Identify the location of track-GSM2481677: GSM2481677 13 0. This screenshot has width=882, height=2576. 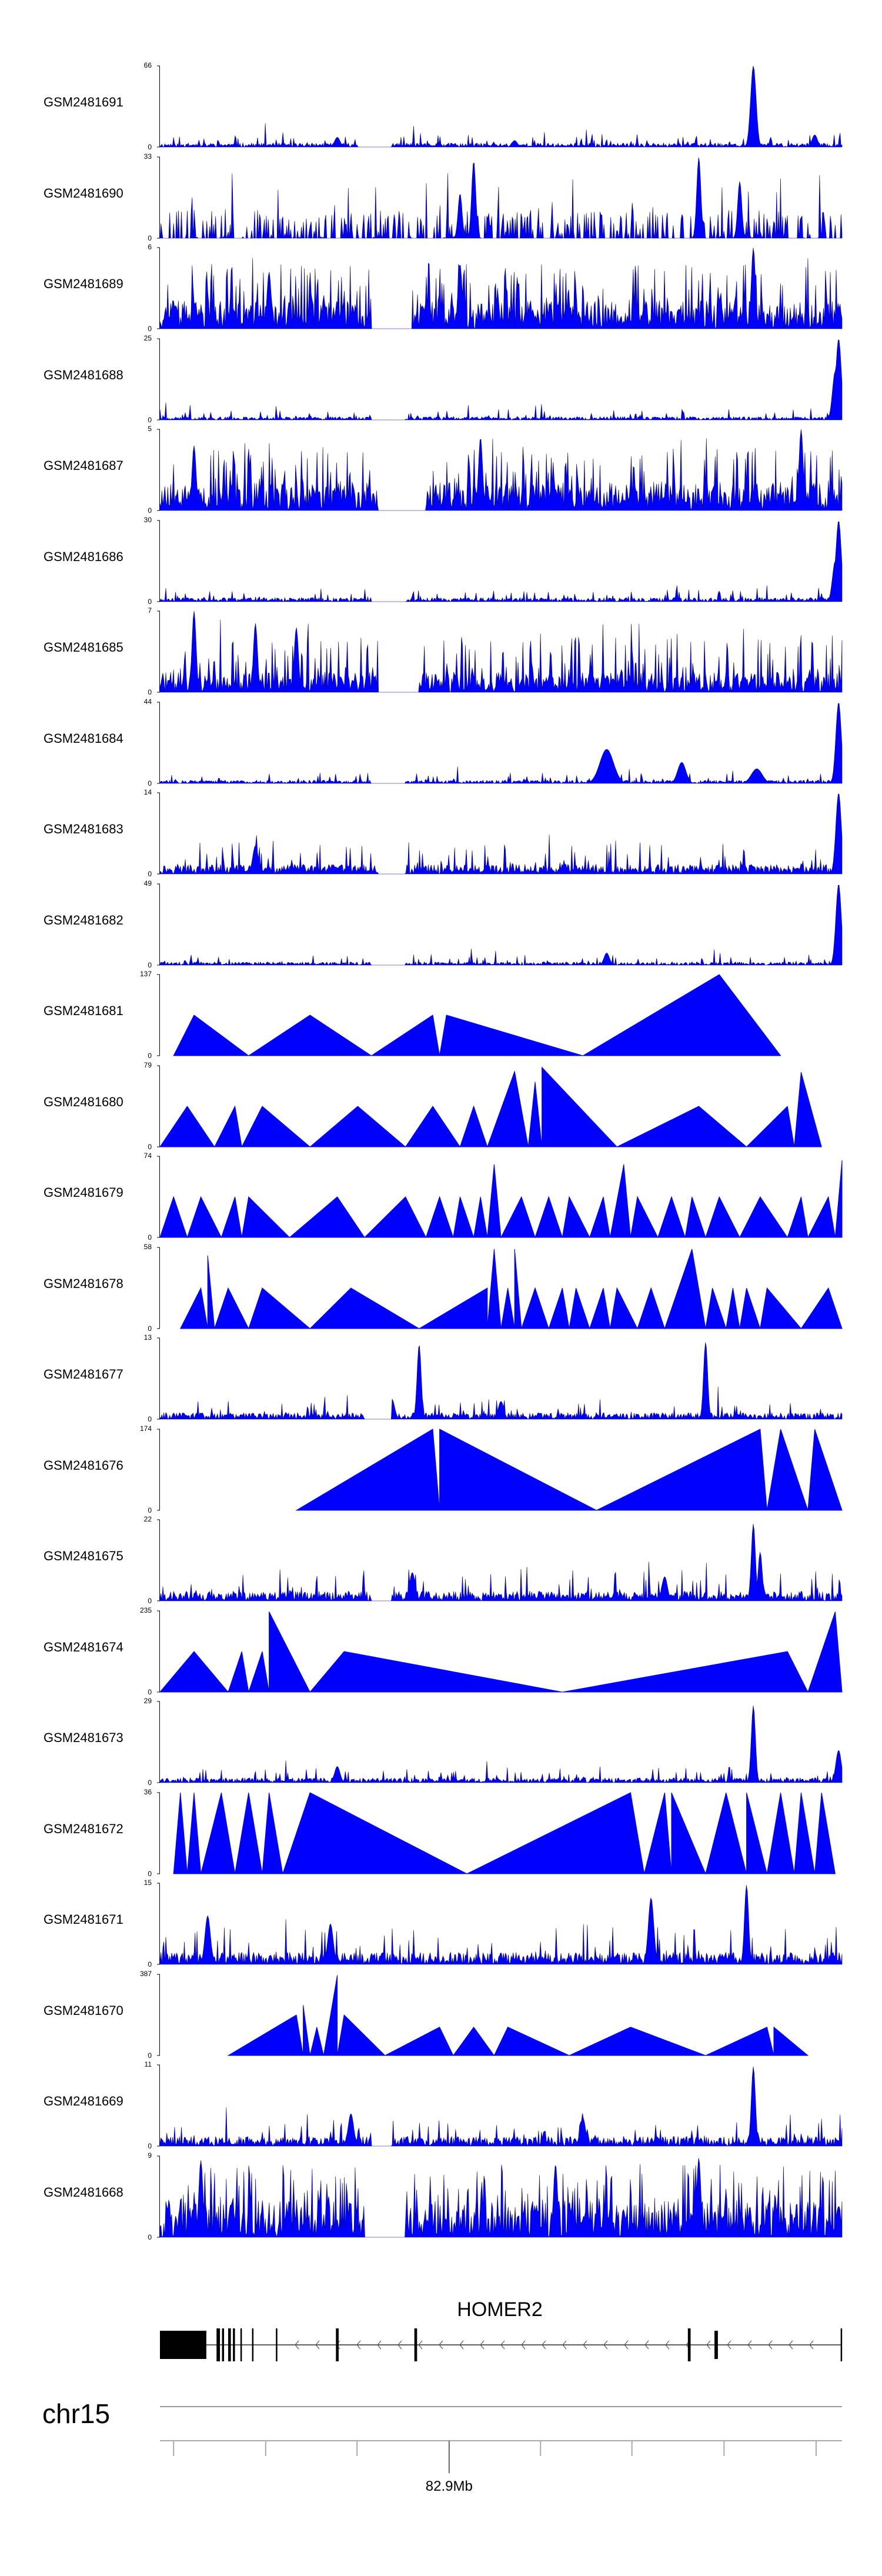
(443, 1378).